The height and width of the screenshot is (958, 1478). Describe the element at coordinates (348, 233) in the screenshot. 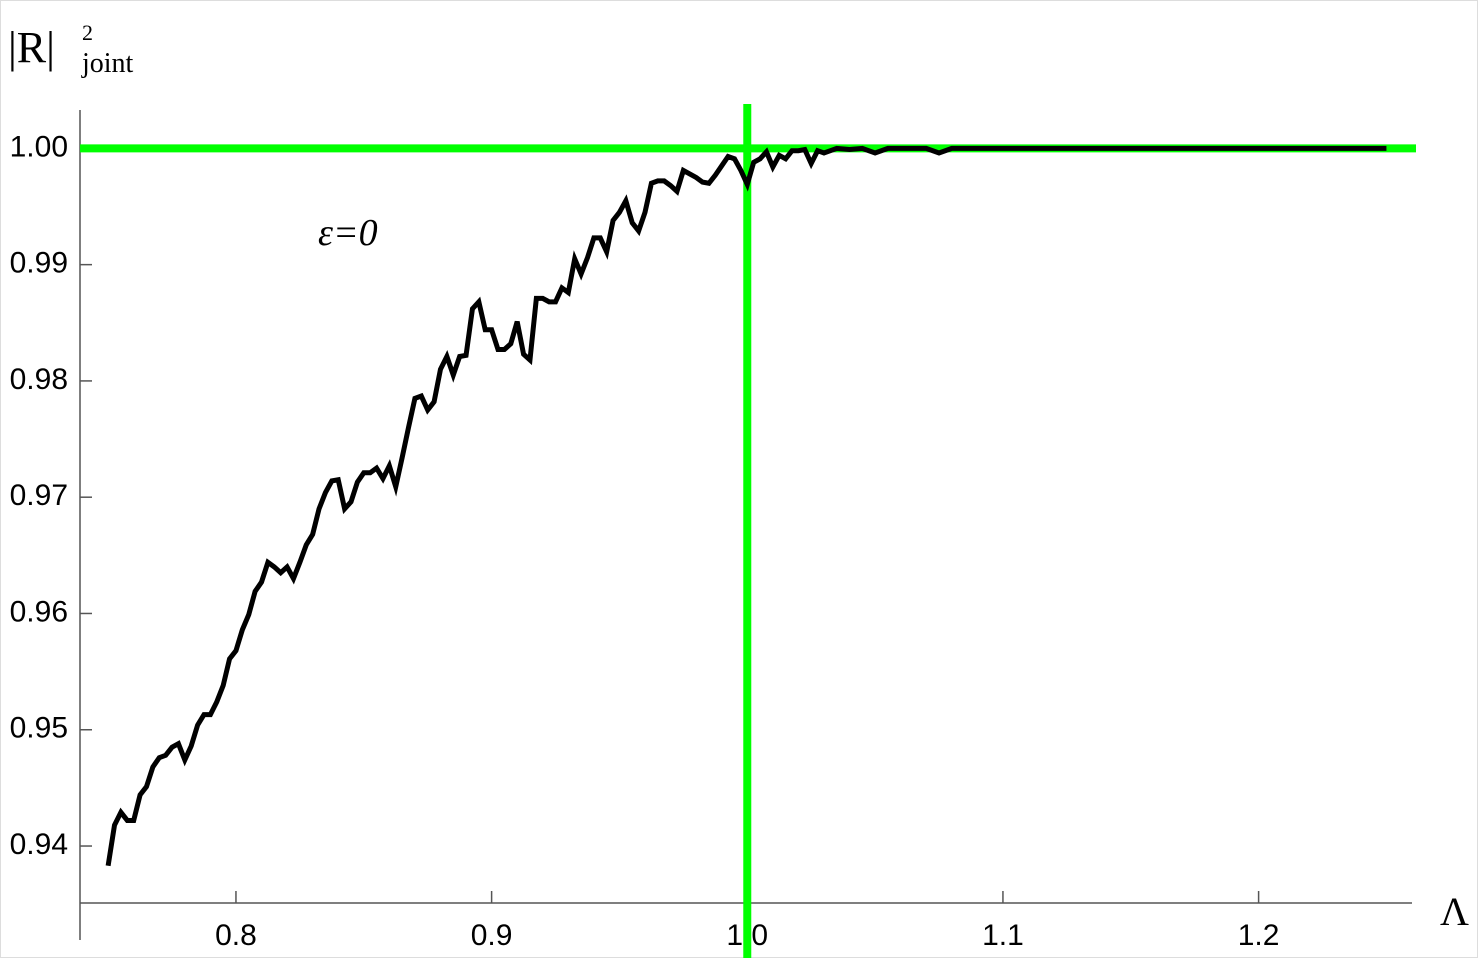

I see `annotation: ε=0` at that location.